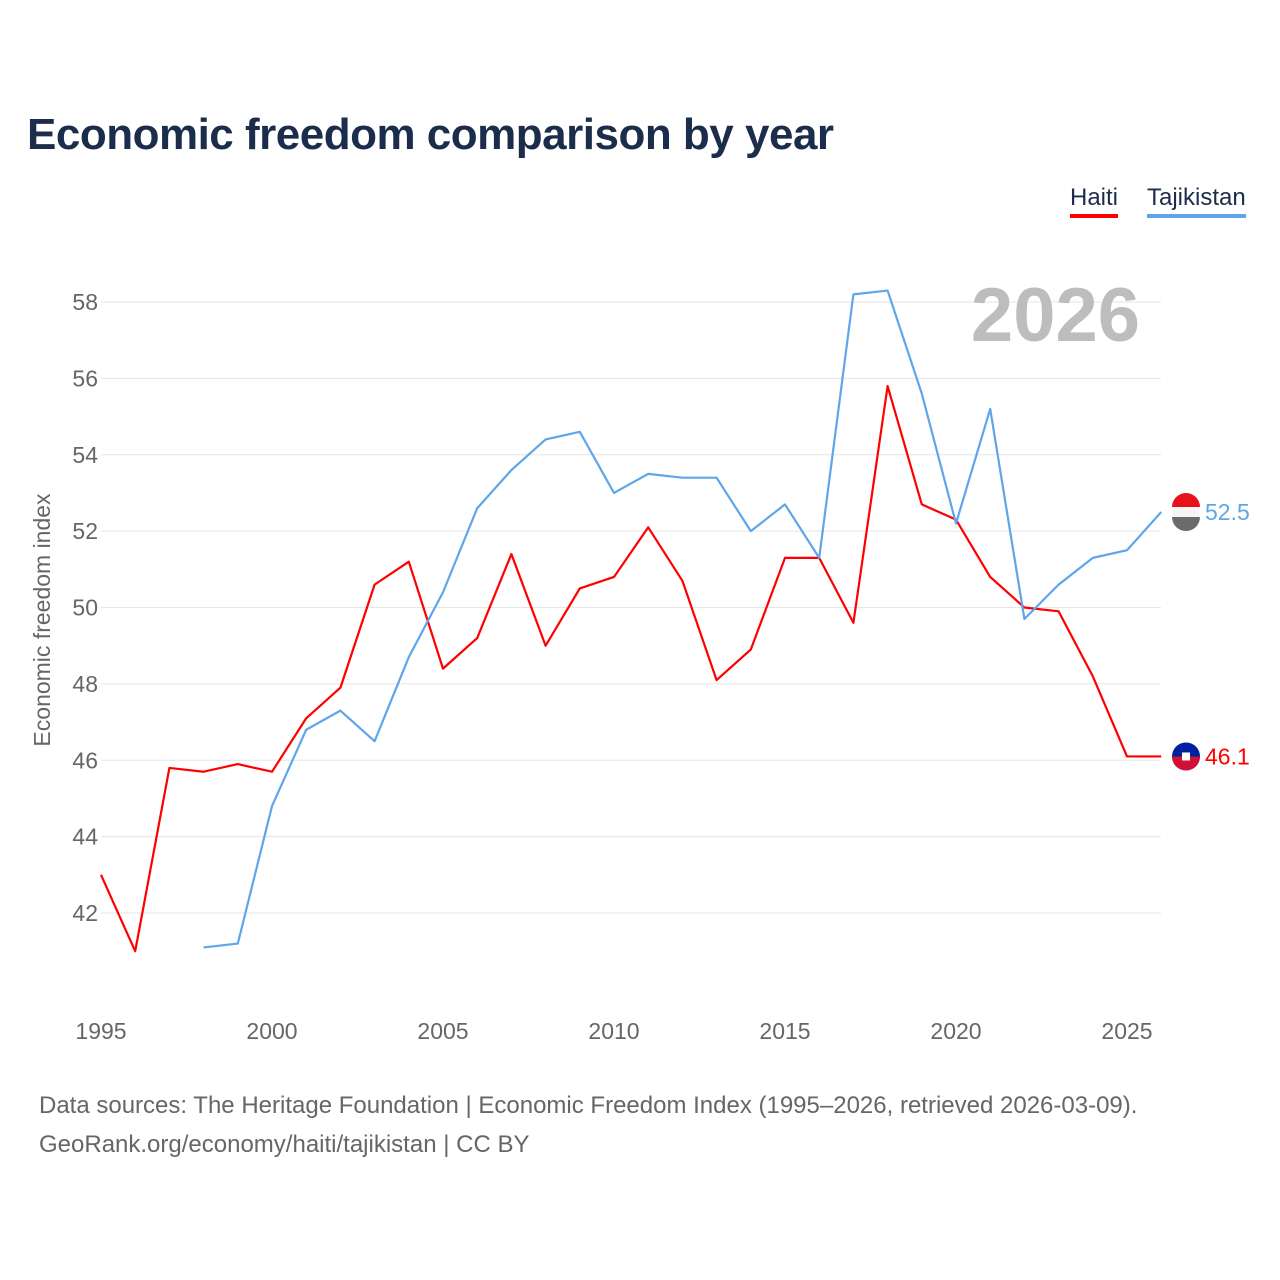  Describe the element at coordinates (85, 760) in the screenshot. I see `y-tick-label: 46` at that location.